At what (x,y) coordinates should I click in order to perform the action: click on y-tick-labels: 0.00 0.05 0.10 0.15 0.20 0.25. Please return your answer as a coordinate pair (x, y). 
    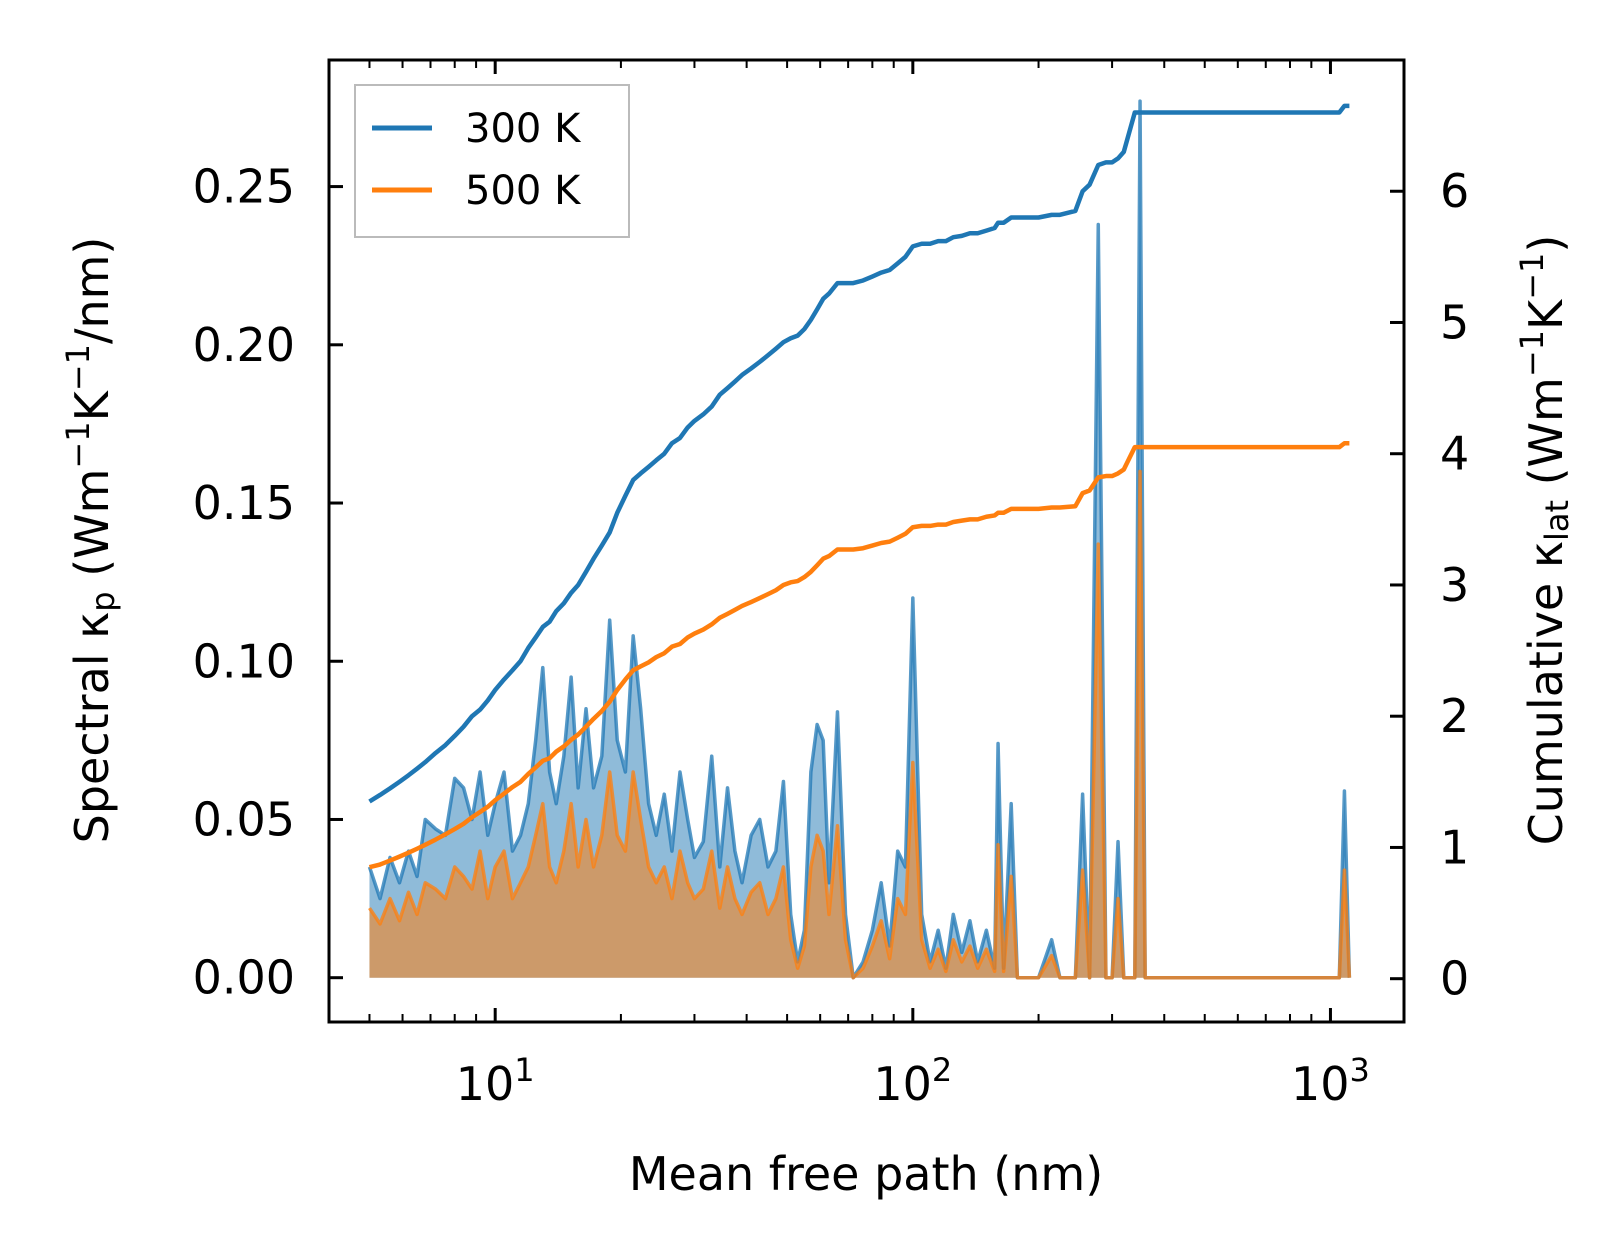
    Looking at the image, I should click on (244, 582).